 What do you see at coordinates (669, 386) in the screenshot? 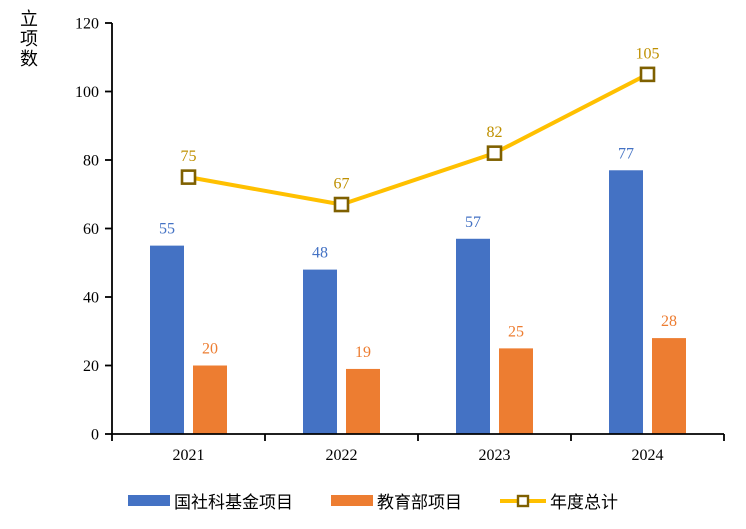
I see `bar-教育部项目-2024` at bounding box center [669, 386].